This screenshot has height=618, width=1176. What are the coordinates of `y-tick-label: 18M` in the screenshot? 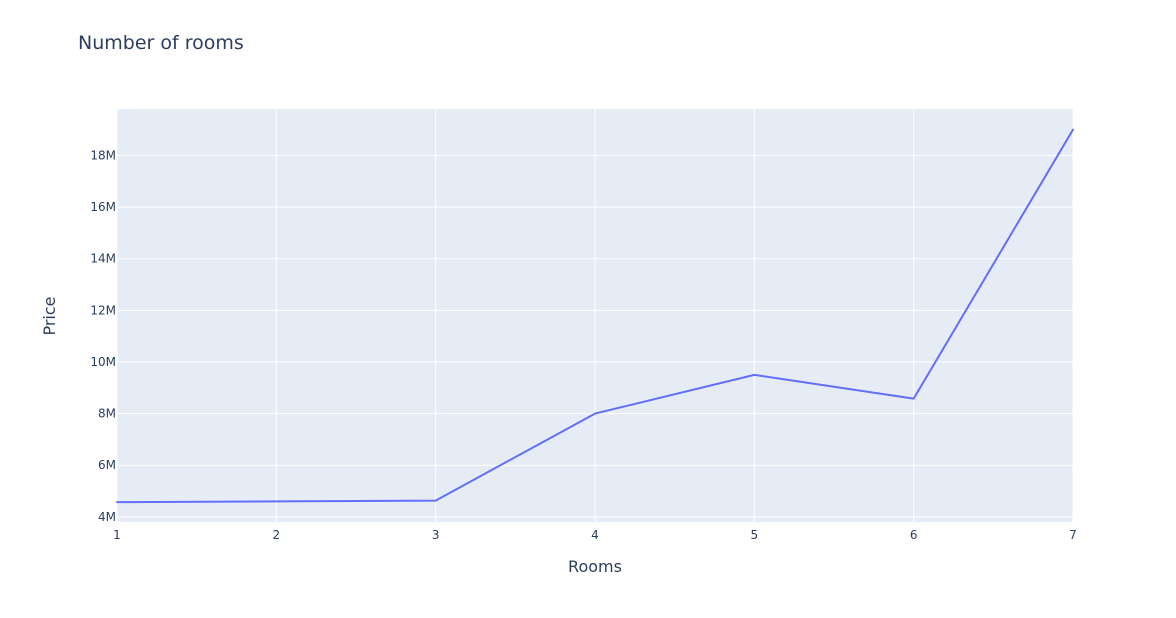 It's located at (103, 155).